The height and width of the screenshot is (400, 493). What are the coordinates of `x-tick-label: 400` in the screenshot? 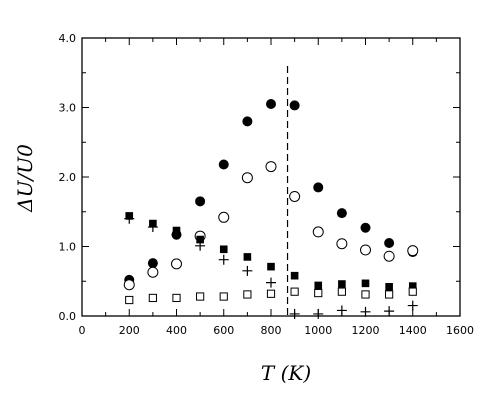 It's located at (176, 330).